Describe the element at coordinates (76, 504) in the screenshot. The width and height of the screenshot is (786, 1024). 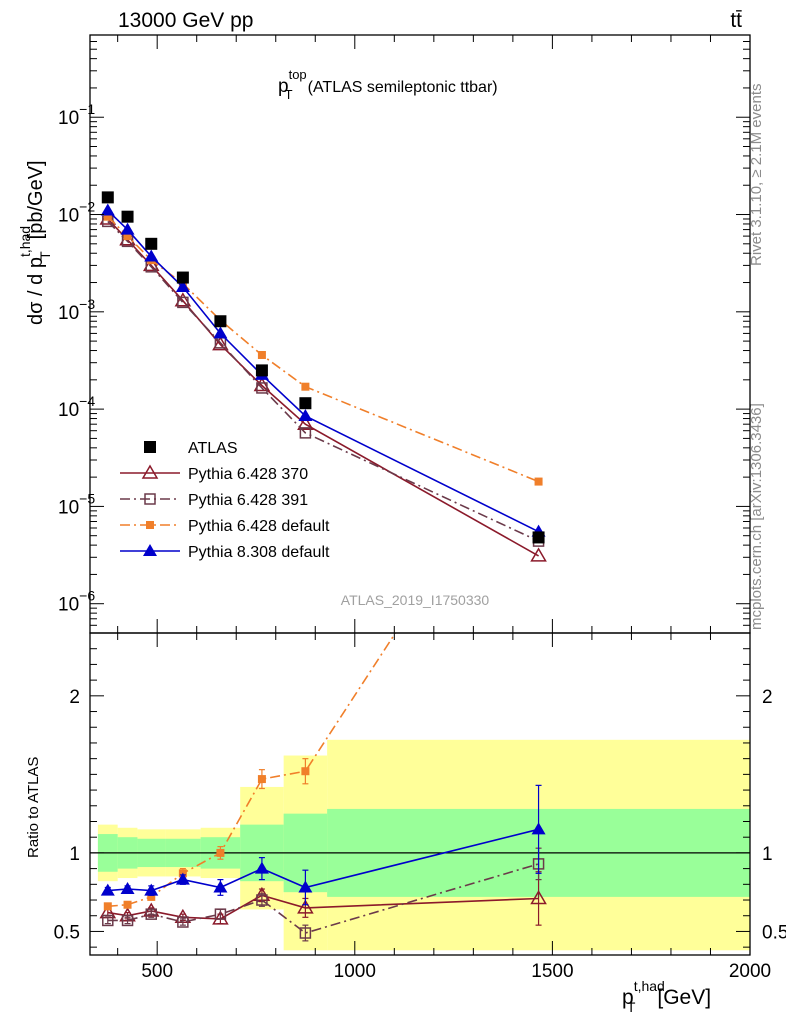
I see `top-y-tick-label: 10⁻⁵` at that location.